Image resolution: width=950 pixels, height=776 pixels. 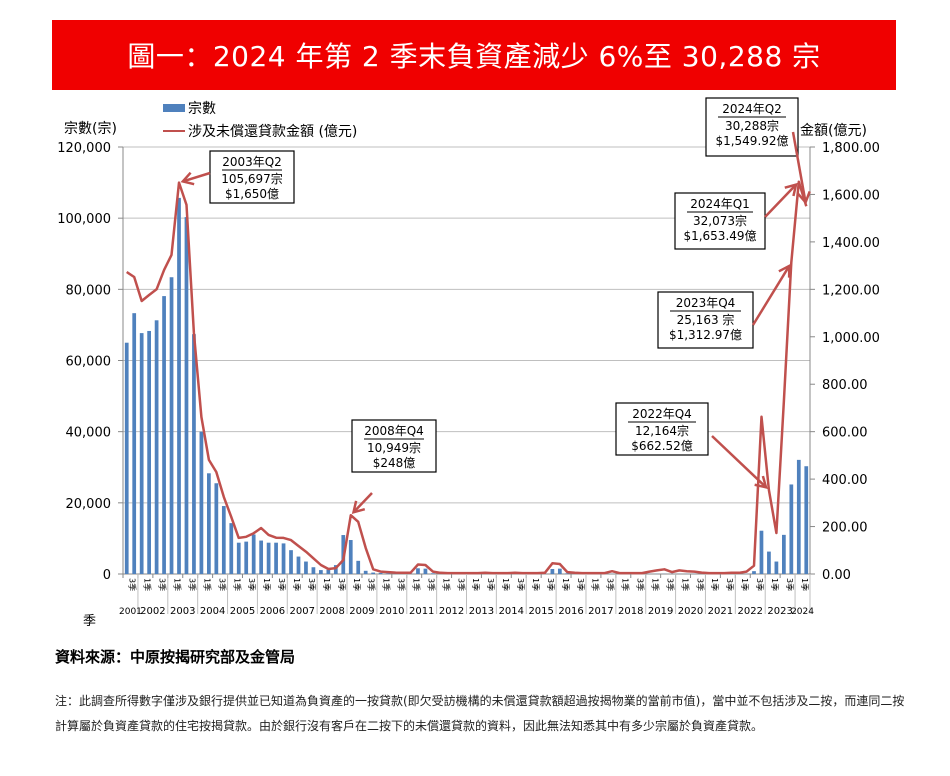 I want to click on right-tick-label: 1,400.00, so click(x=851, y=243).